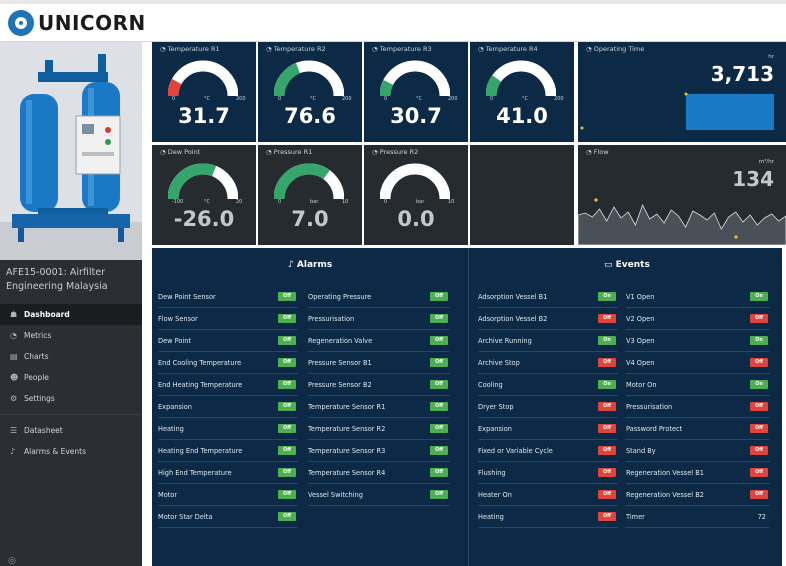  Describe the element at coordinates (698, 517) in the screenshot. I see `event-row: Timer 72` at that location.